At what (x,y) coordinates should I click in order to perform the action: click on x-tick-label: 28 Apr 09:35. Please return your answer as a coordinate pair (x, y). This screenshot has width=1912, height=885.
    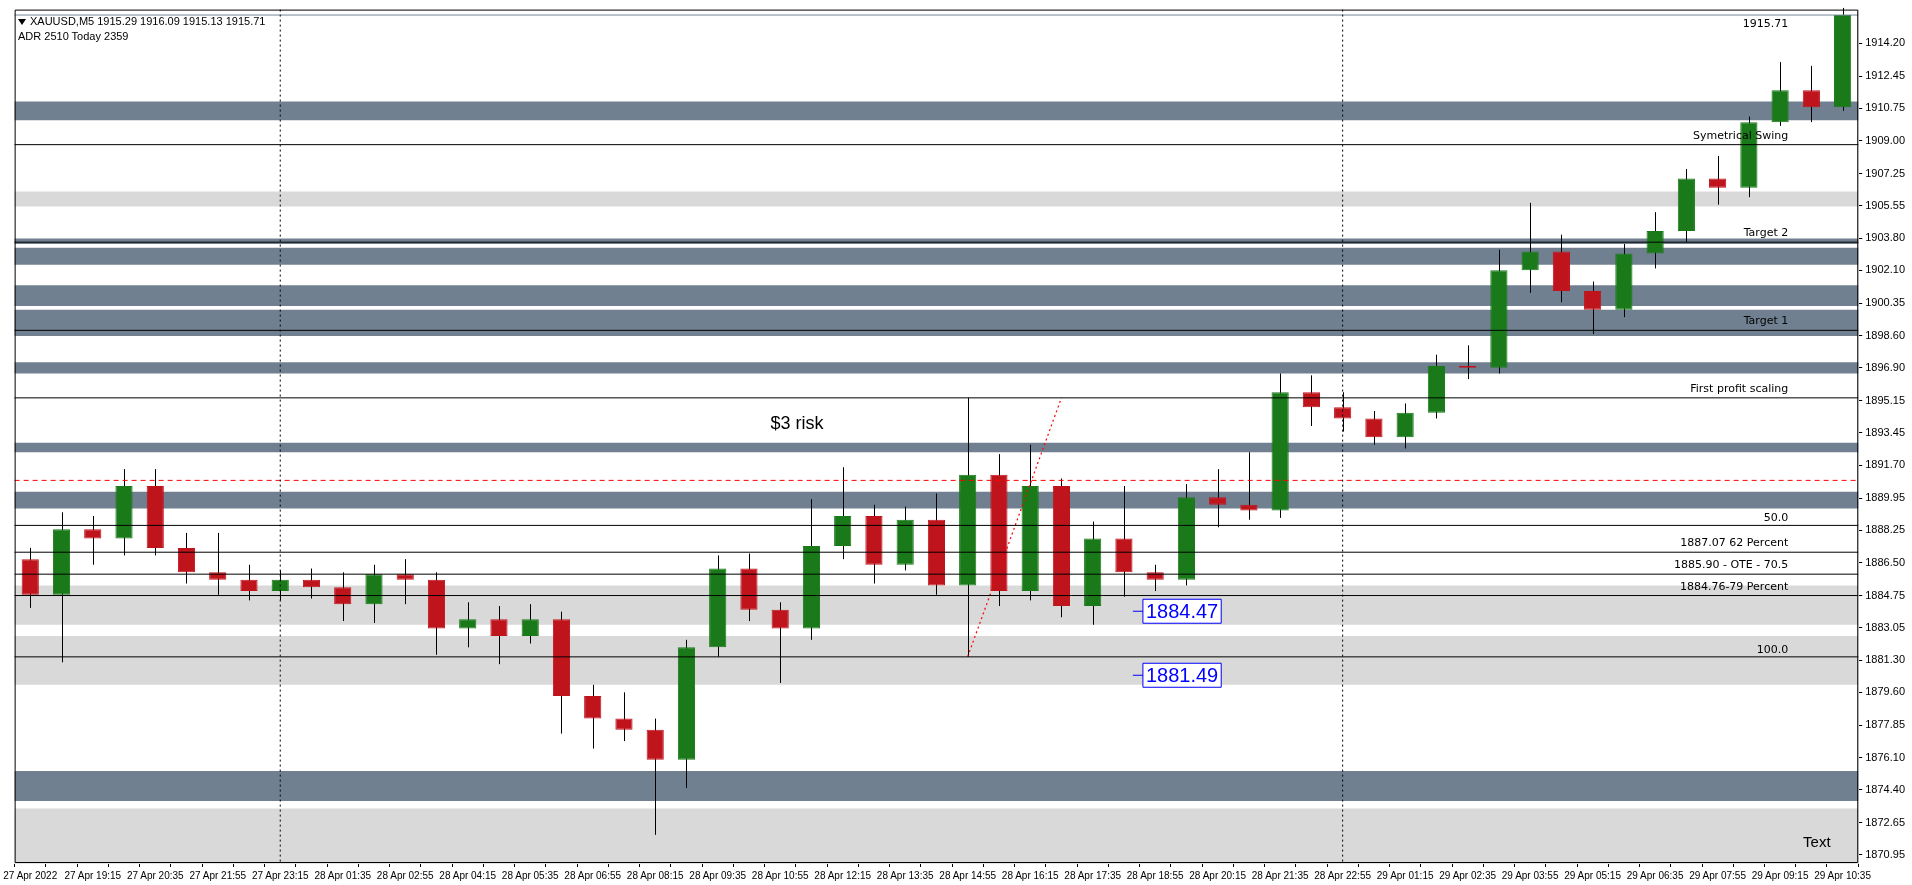
    Looking at the image, I should click on (718, 875).